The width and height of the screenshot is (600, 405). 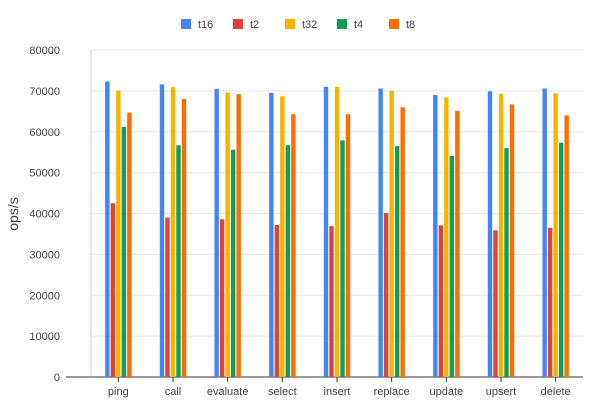 What do you see at coordinates (331, 301) in the screenshot?
I see `bar-t2-insert` at bounding box center [331, 301].